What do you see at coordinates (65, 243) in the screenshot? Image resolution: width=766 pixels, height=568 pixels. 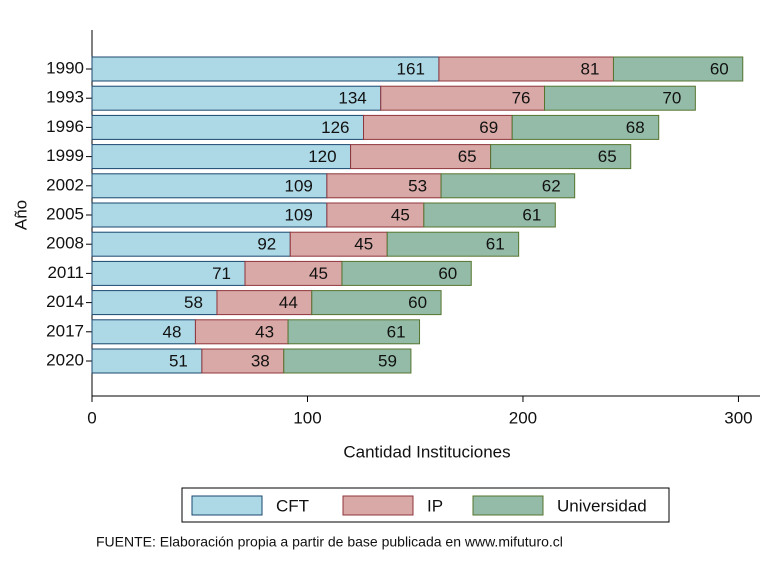 I see `y-tick-label: 2008` at bounding box center [65, 243].